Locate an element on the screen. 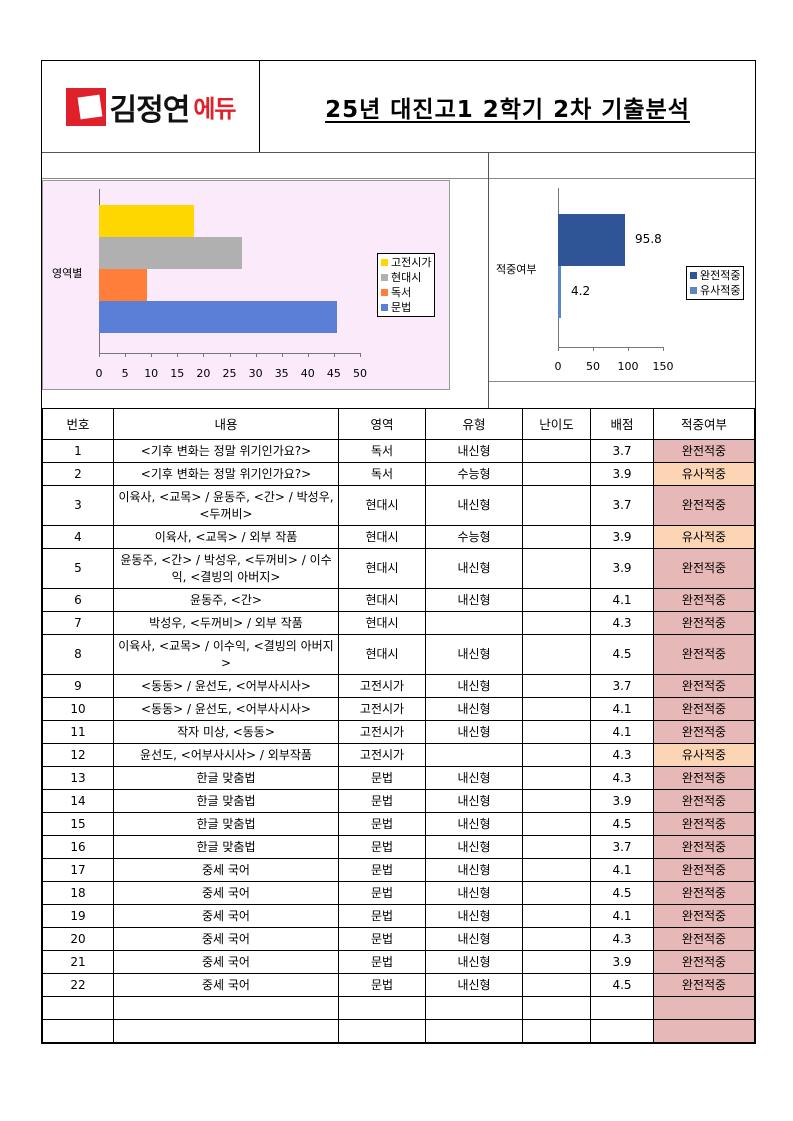  xtick-label: 10 is located at coordinates (151, 373).